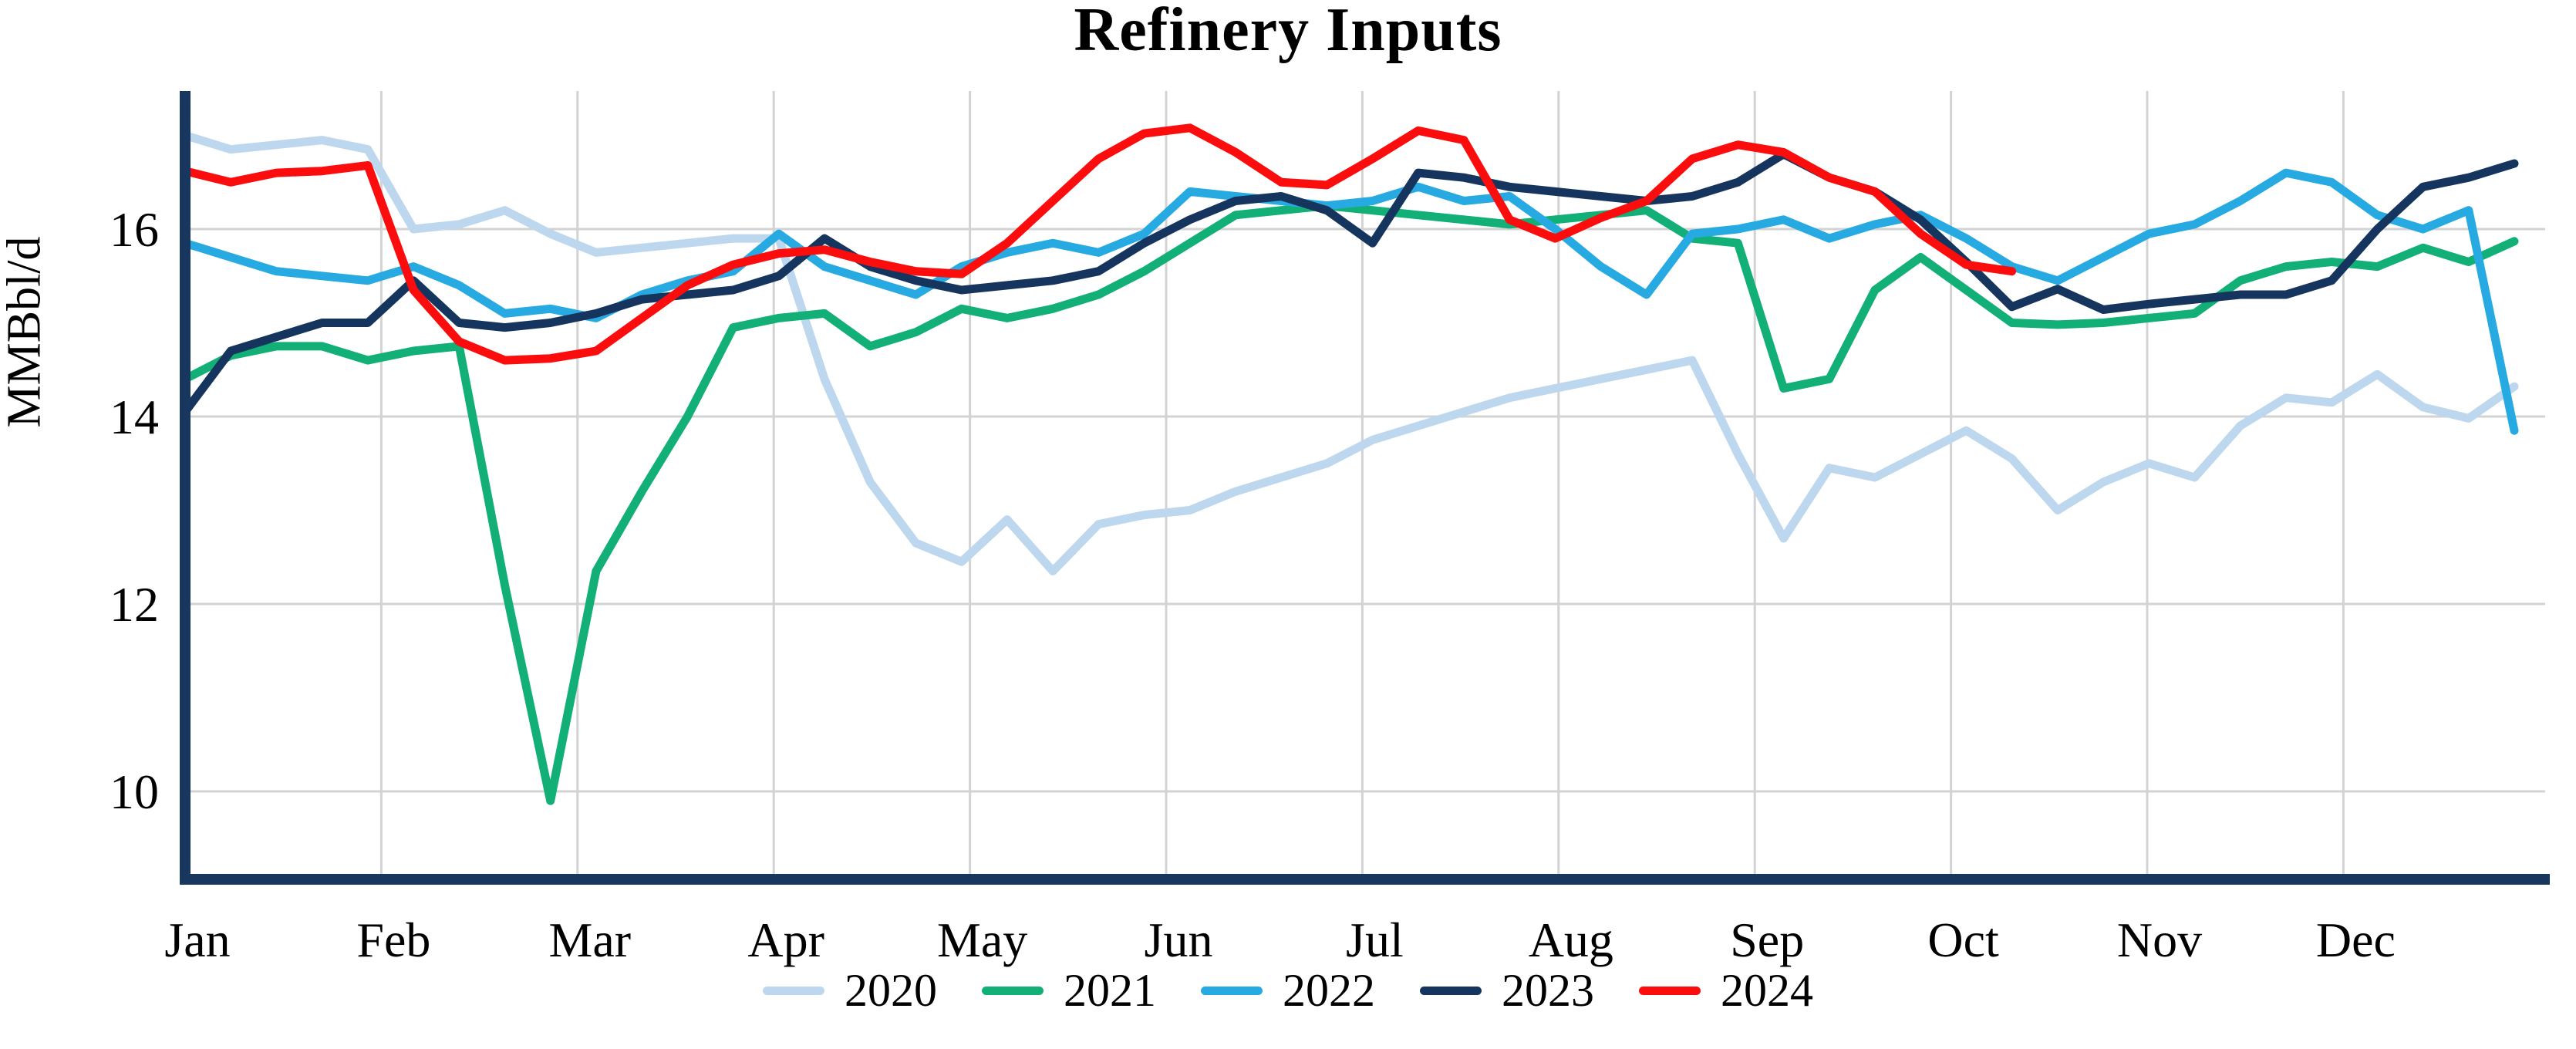  What do you see at coordinates (1232, 990) in the screenshot?
I see `legend-swatch-2022` at bounding box center [1232, 990].